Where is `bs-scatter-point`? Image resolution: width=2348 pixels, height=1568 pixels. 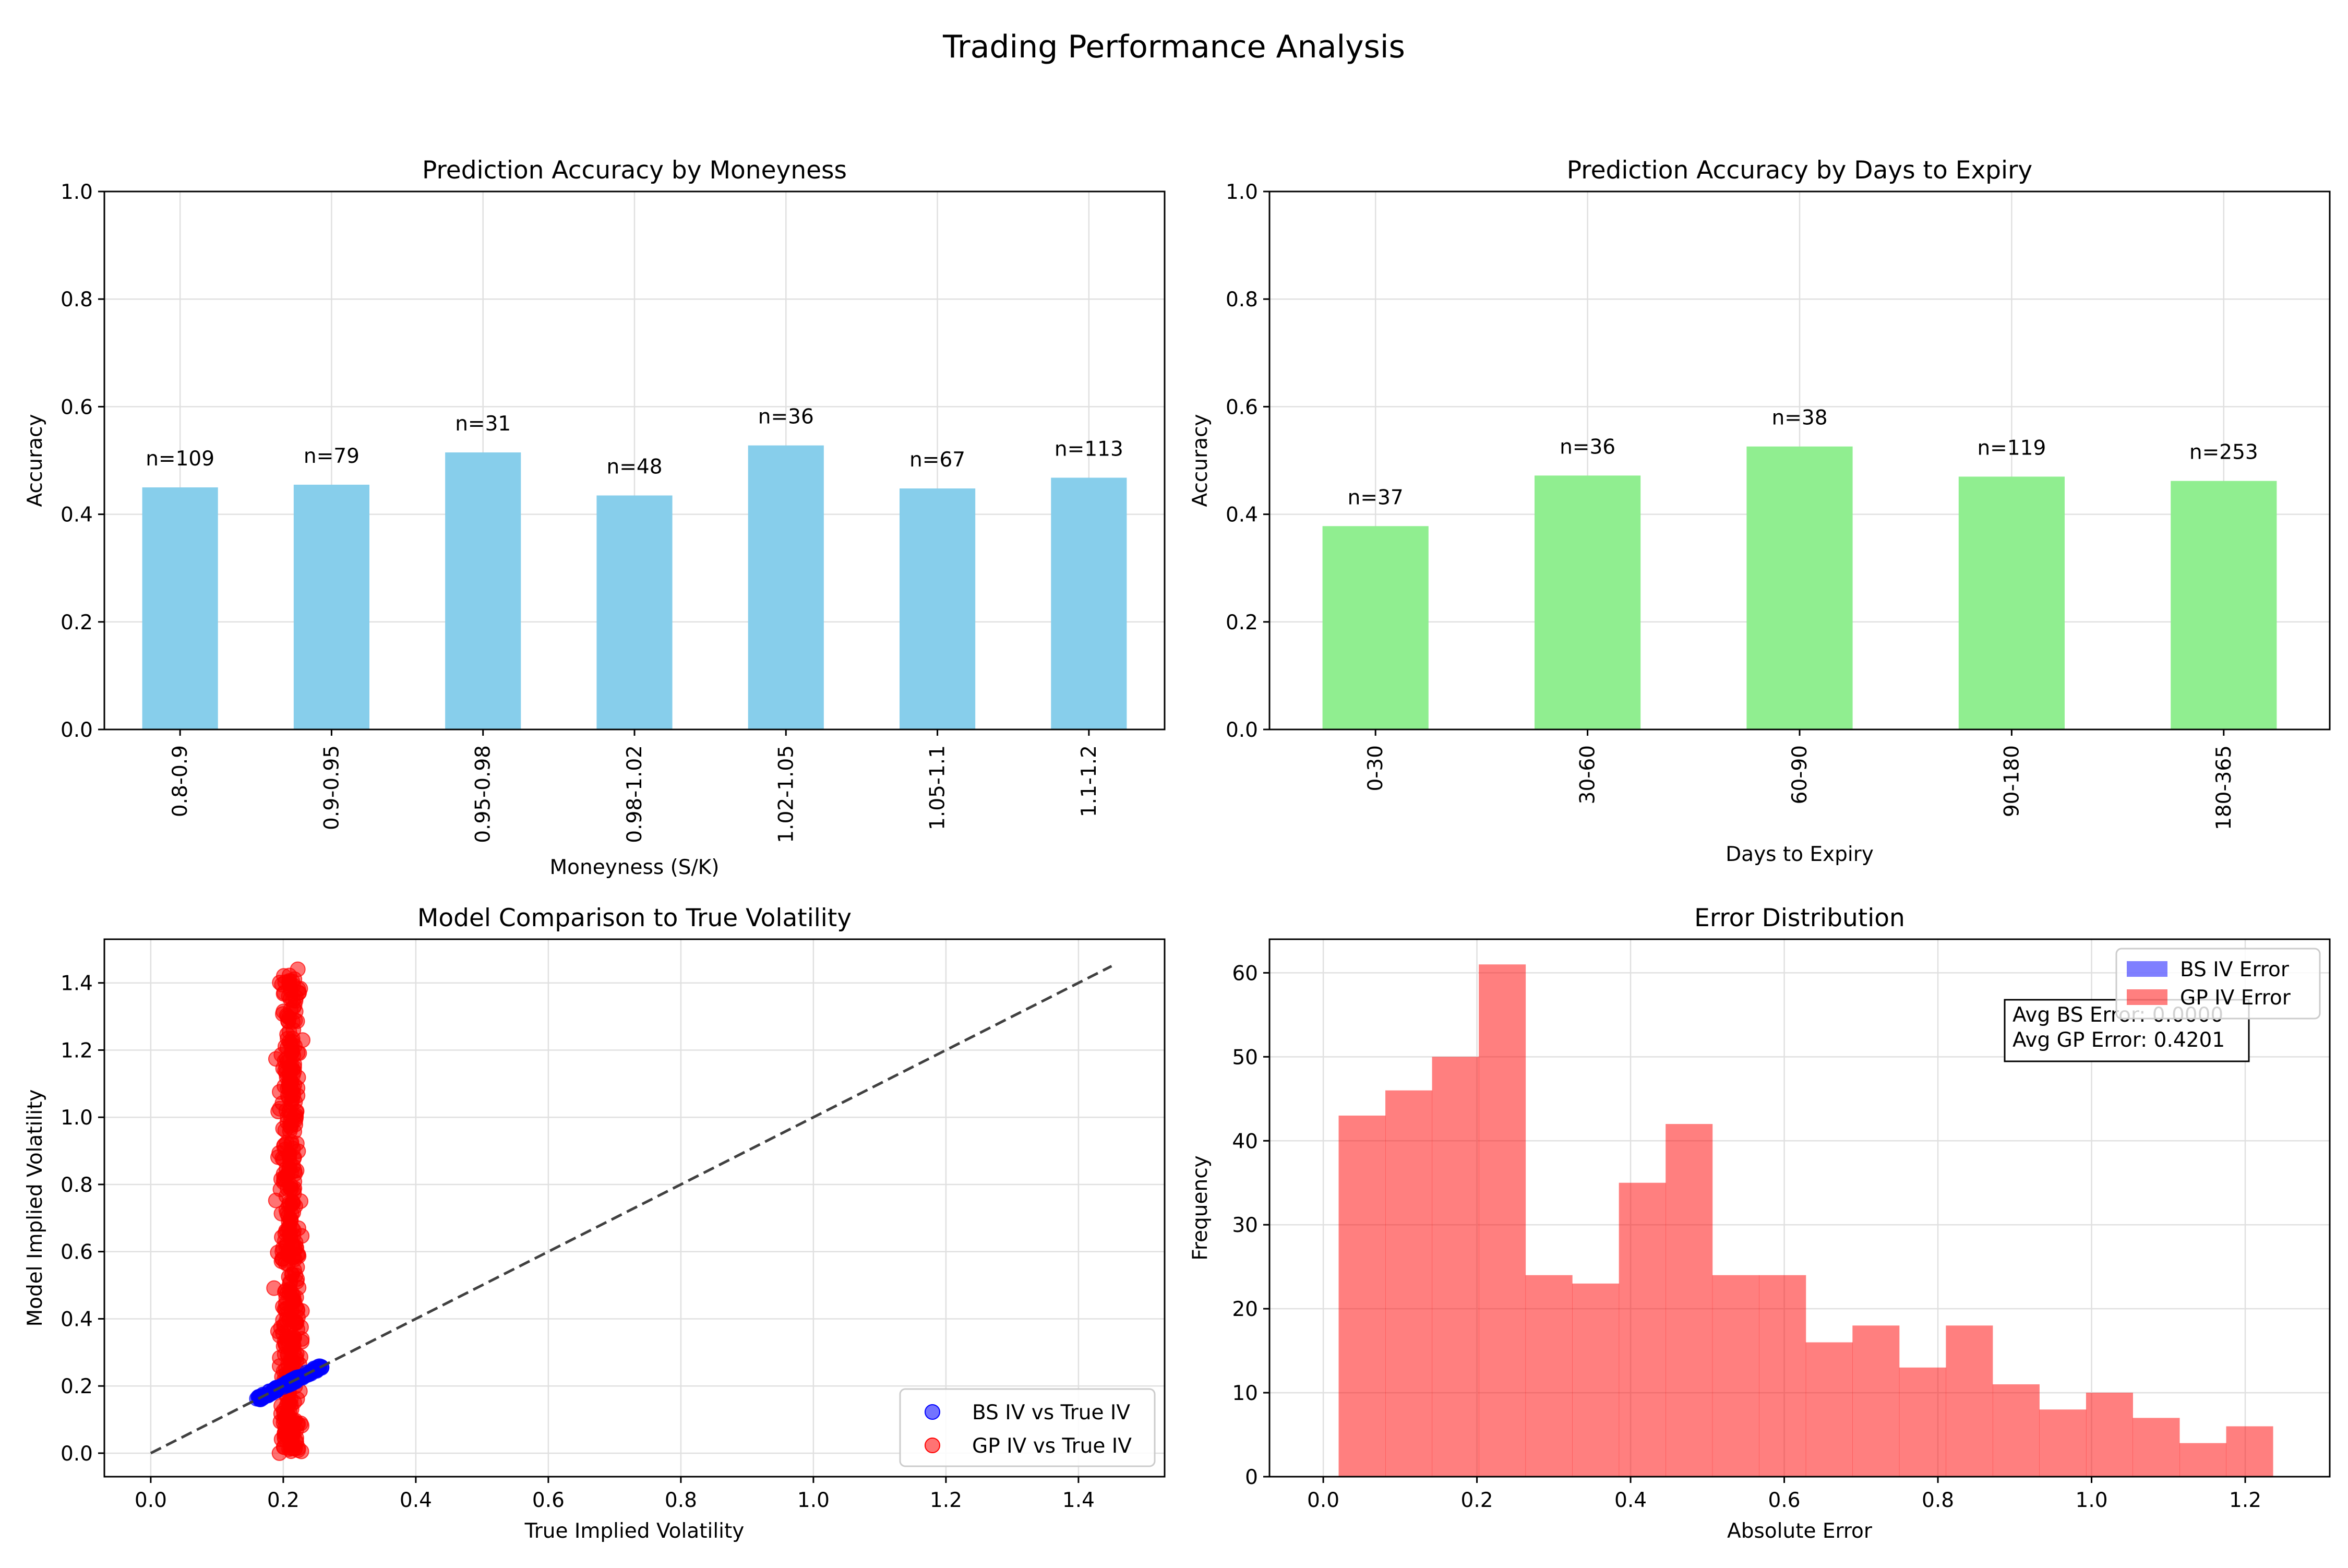
bs-scatter-point is located at coordinates (317, 1368).